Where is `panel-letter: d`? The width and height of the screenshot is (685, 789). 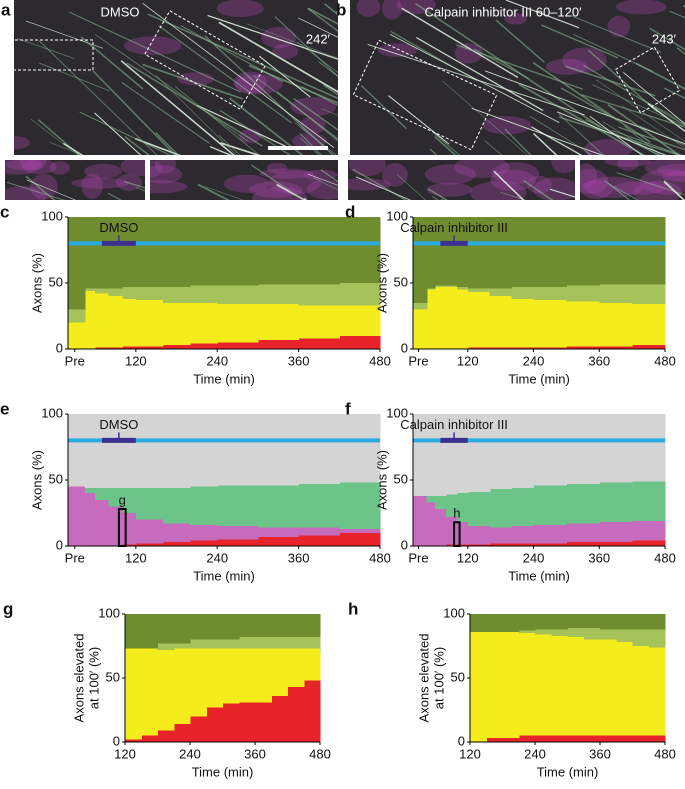 panel-letter: d is located at coordinates (350, 211).